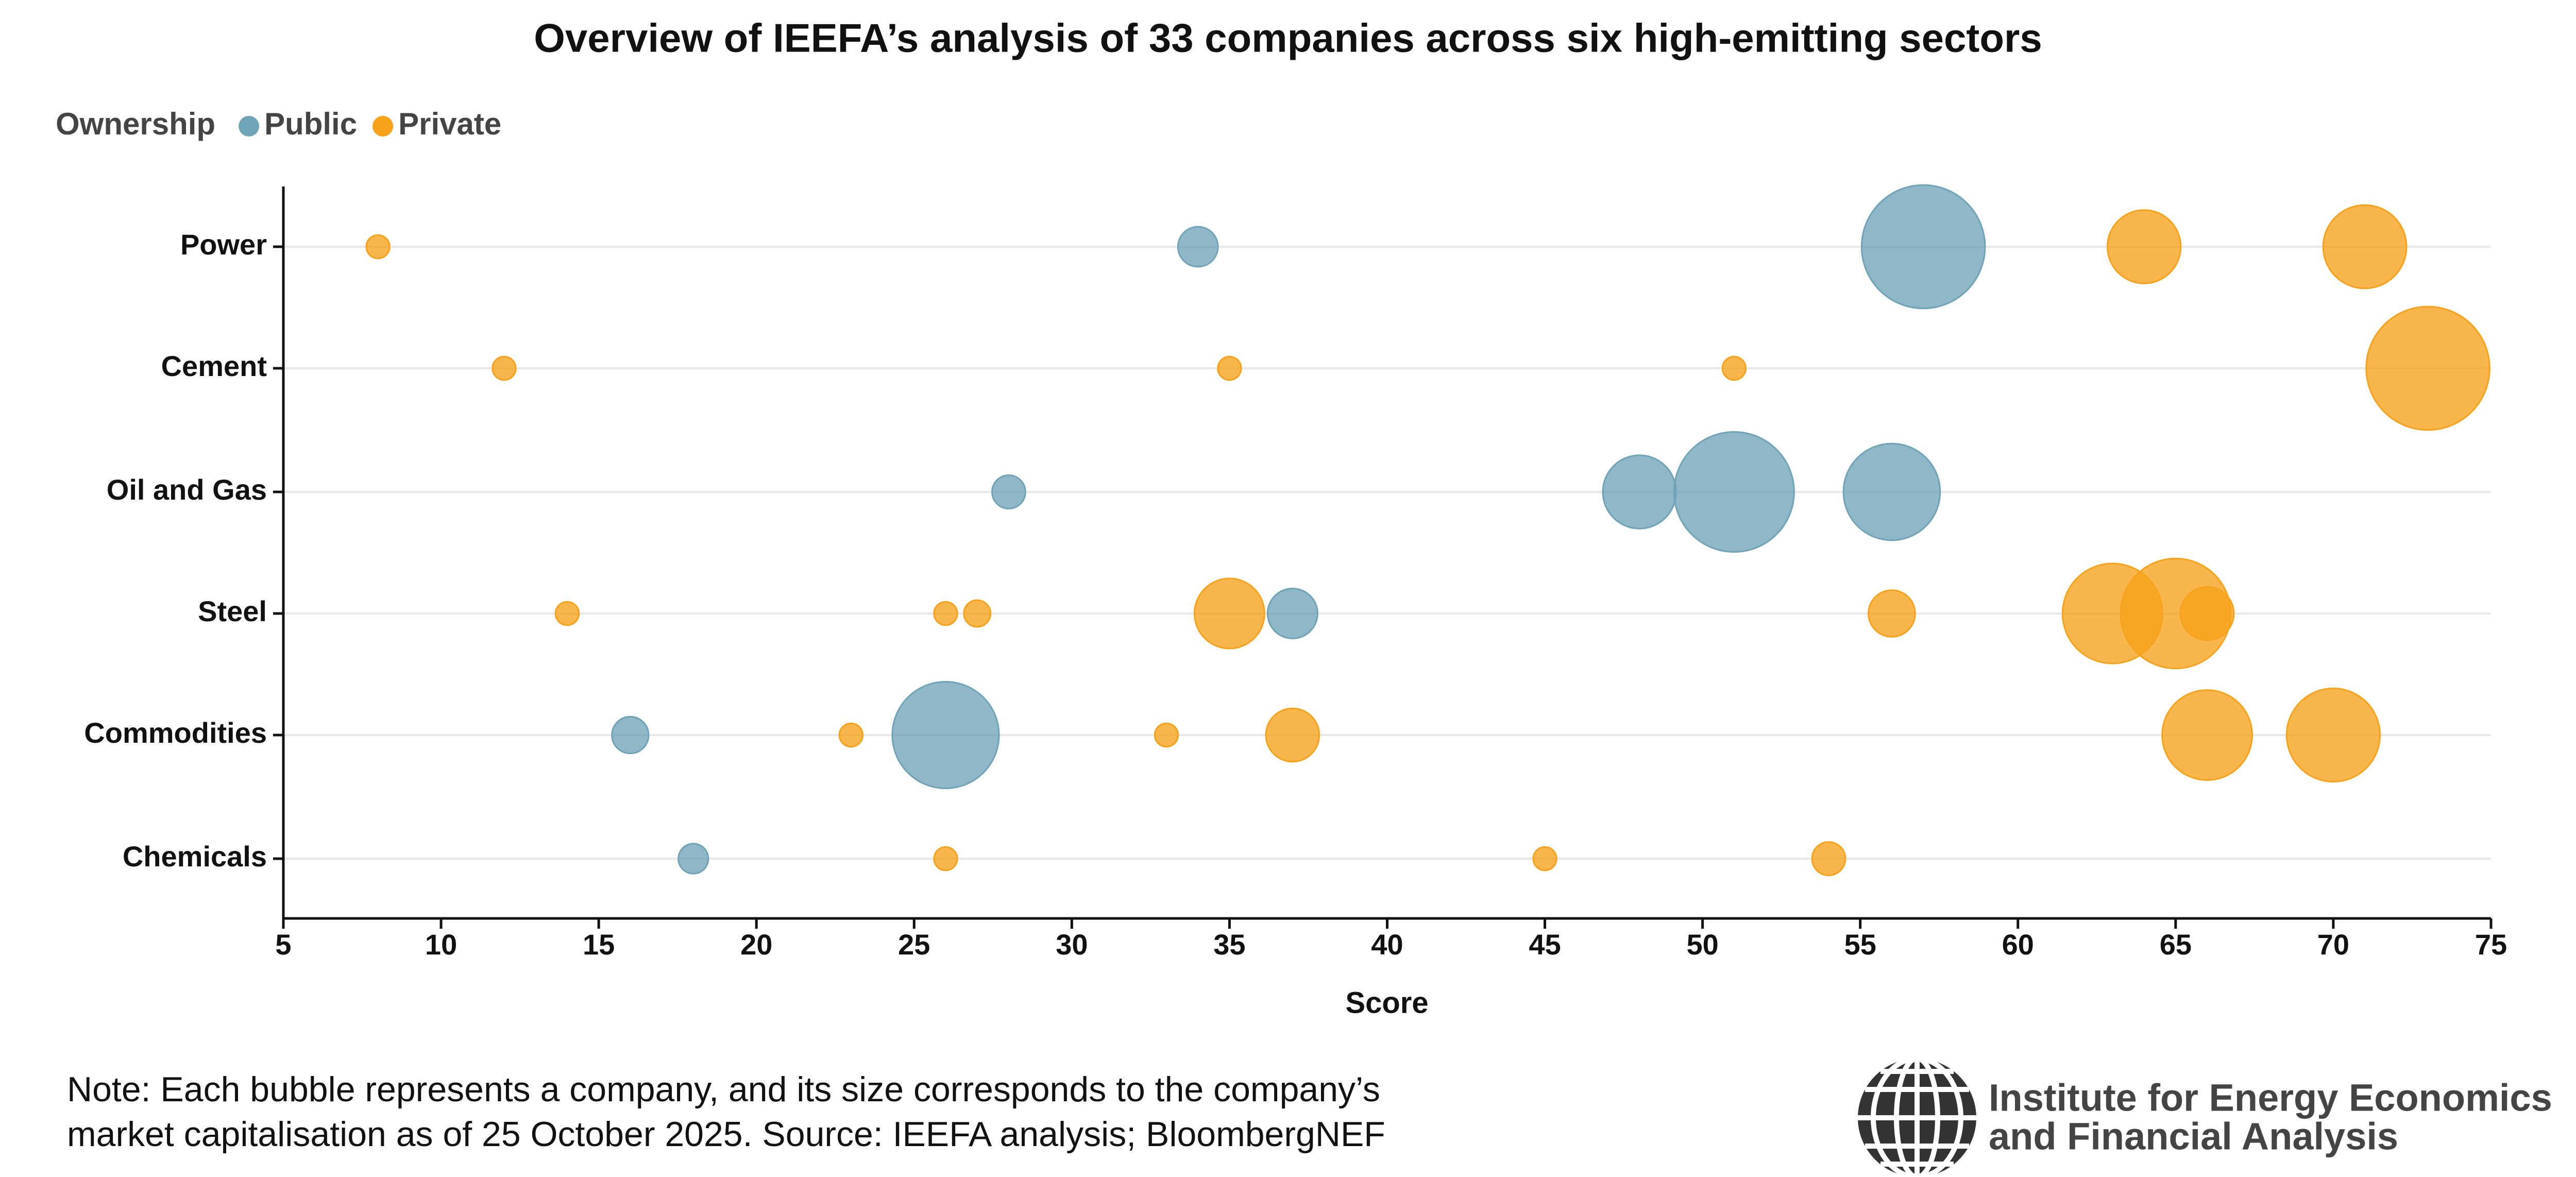  What do you see at coordinates (1917, 1116) in the screenshot?
I see `logo-globe` at bounding box center [1917, 1116].